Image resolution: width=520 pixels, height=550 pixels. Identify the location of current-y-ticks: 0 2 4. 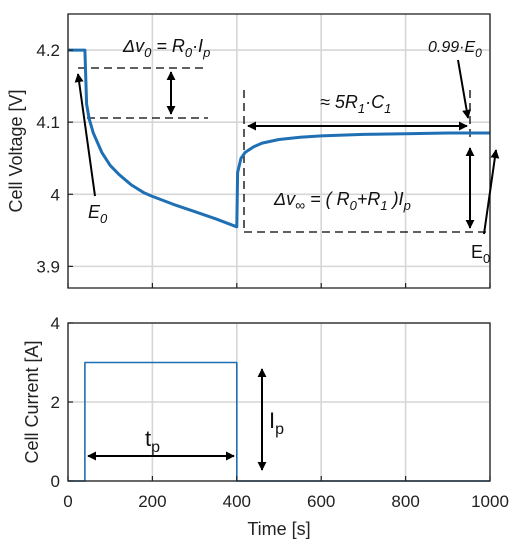
(62, 402).